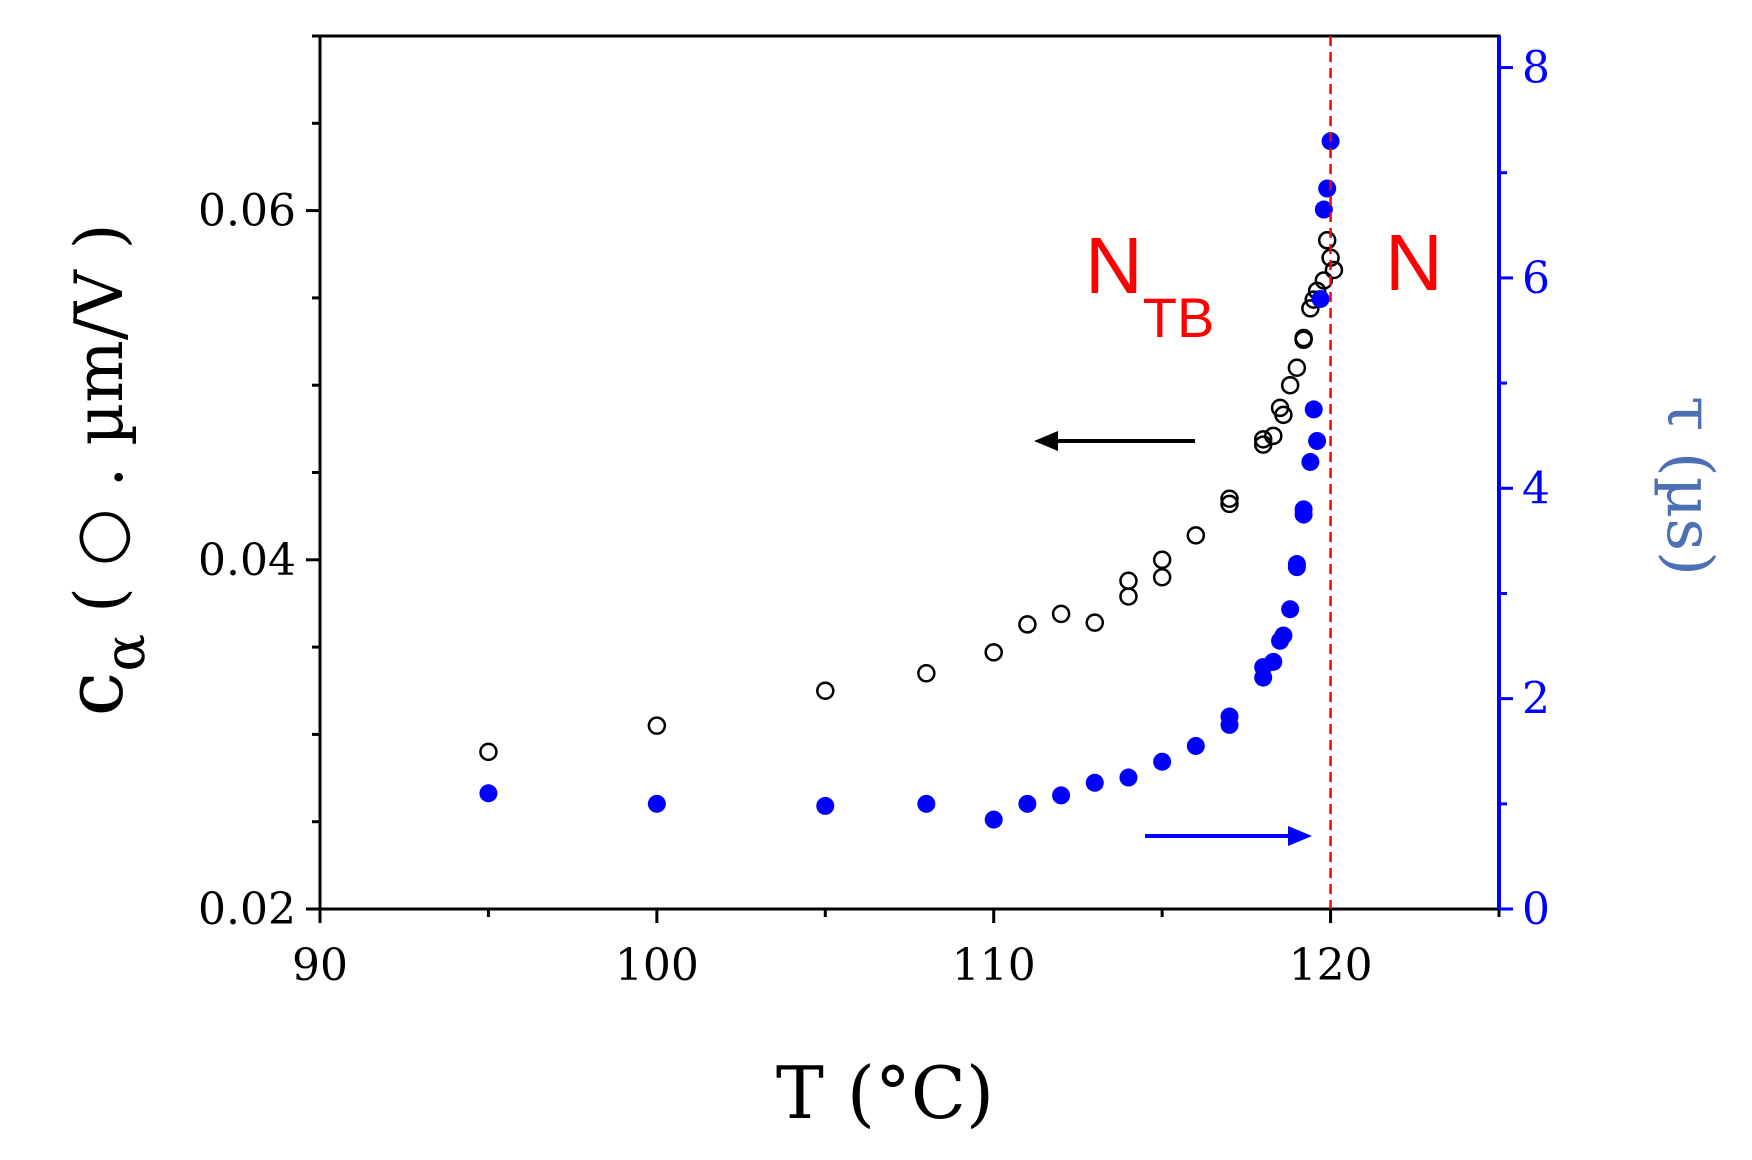  I want to click on x-axis-title: T (°C), so click(885, 1093).